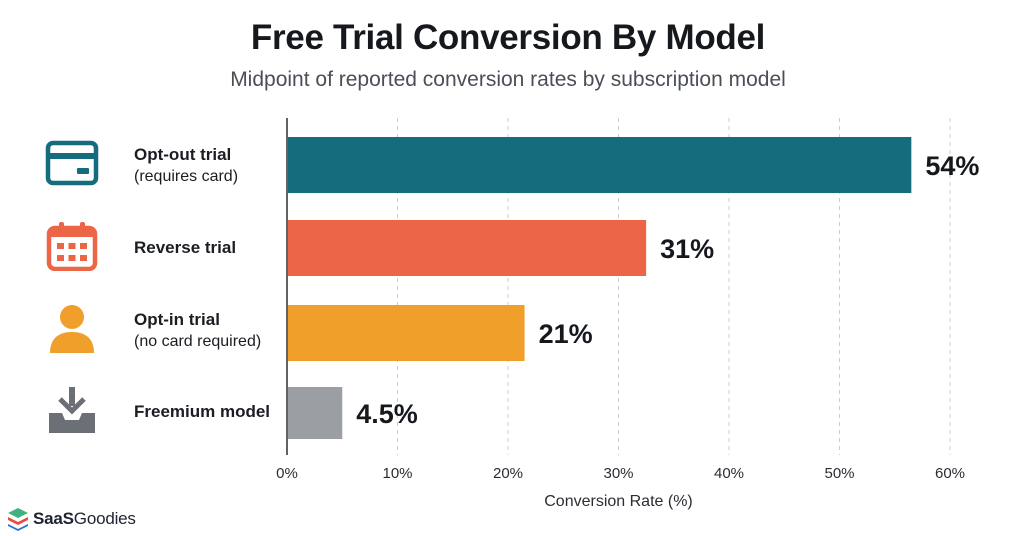  I want to click on category-label-opt-in: Opt-in trial (no card required), so click(198, 330).